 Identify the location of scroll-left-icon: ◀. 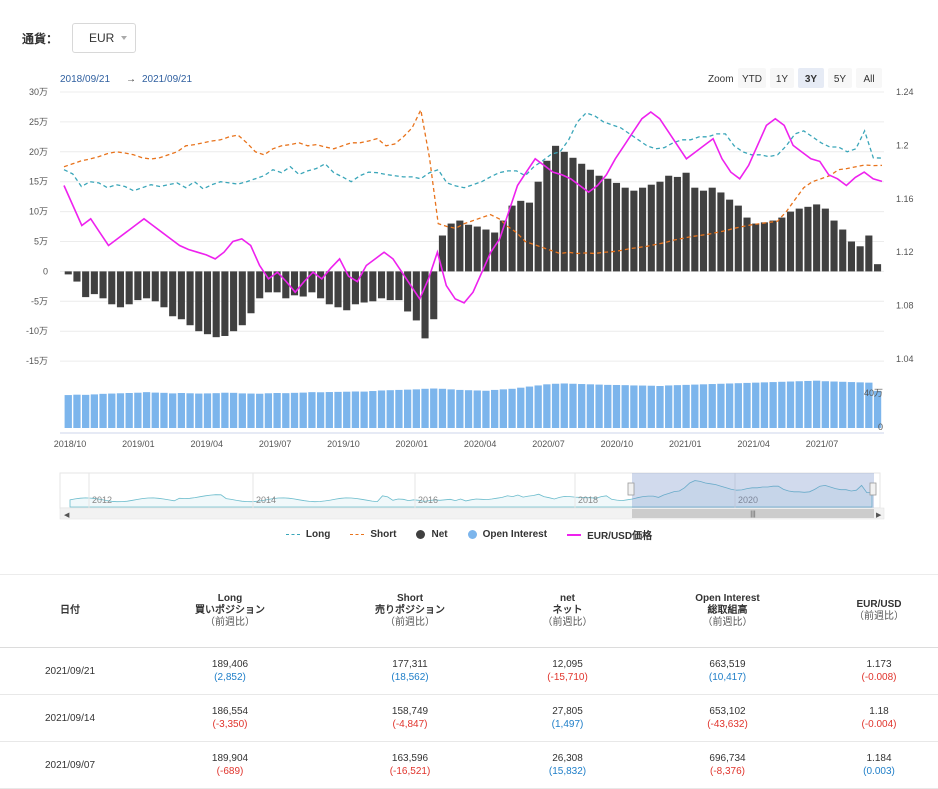
(67, 515).